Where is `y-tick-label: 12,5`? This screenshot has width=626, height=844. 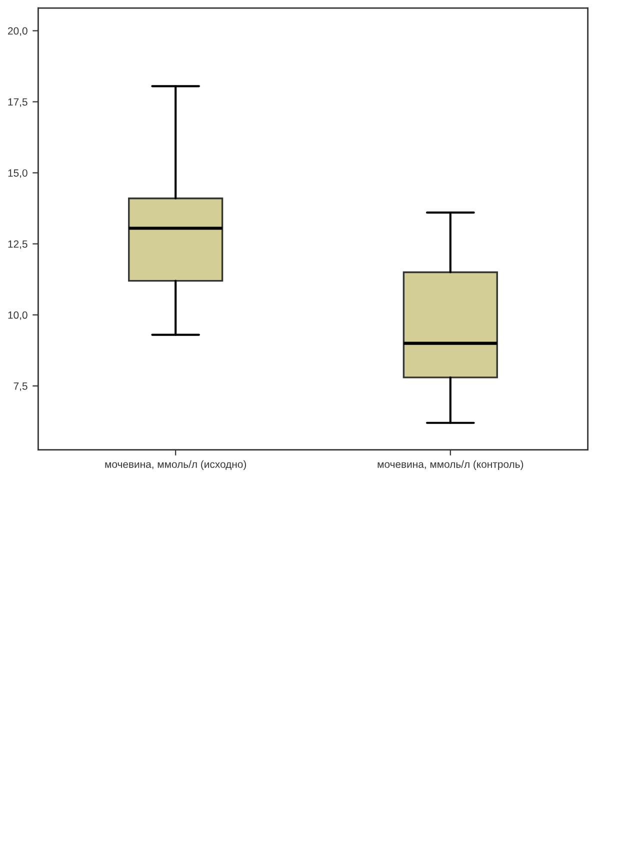
y-tick-label: 12,5 is located at coordinates (18, 244).